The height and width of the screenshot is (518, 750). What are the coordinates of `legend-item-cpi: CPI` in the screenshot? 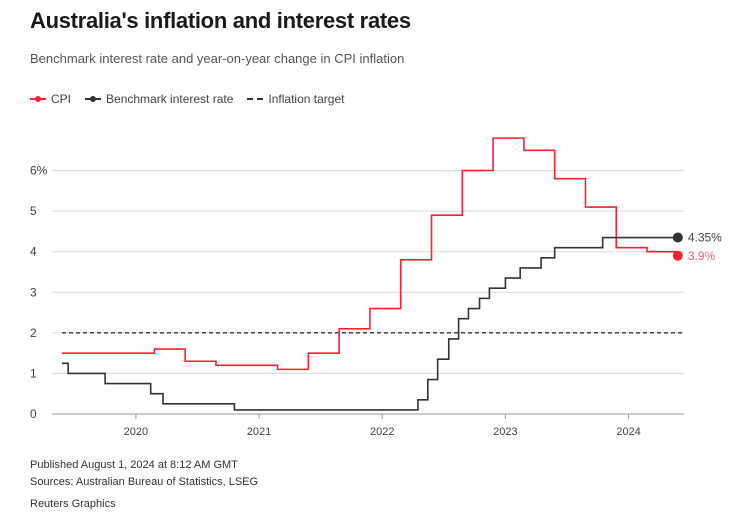 It's located at (50, 99).